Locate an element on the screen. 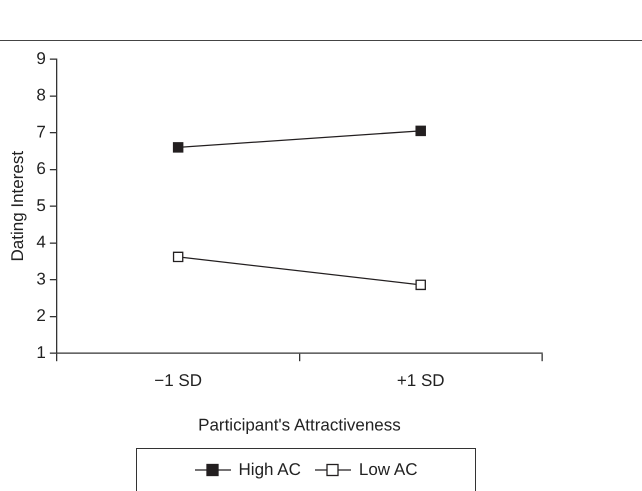 Image resolution: width=642 pixels, height=491 pixels. y-tick-label: 5 is located at coordinates (41, 205).